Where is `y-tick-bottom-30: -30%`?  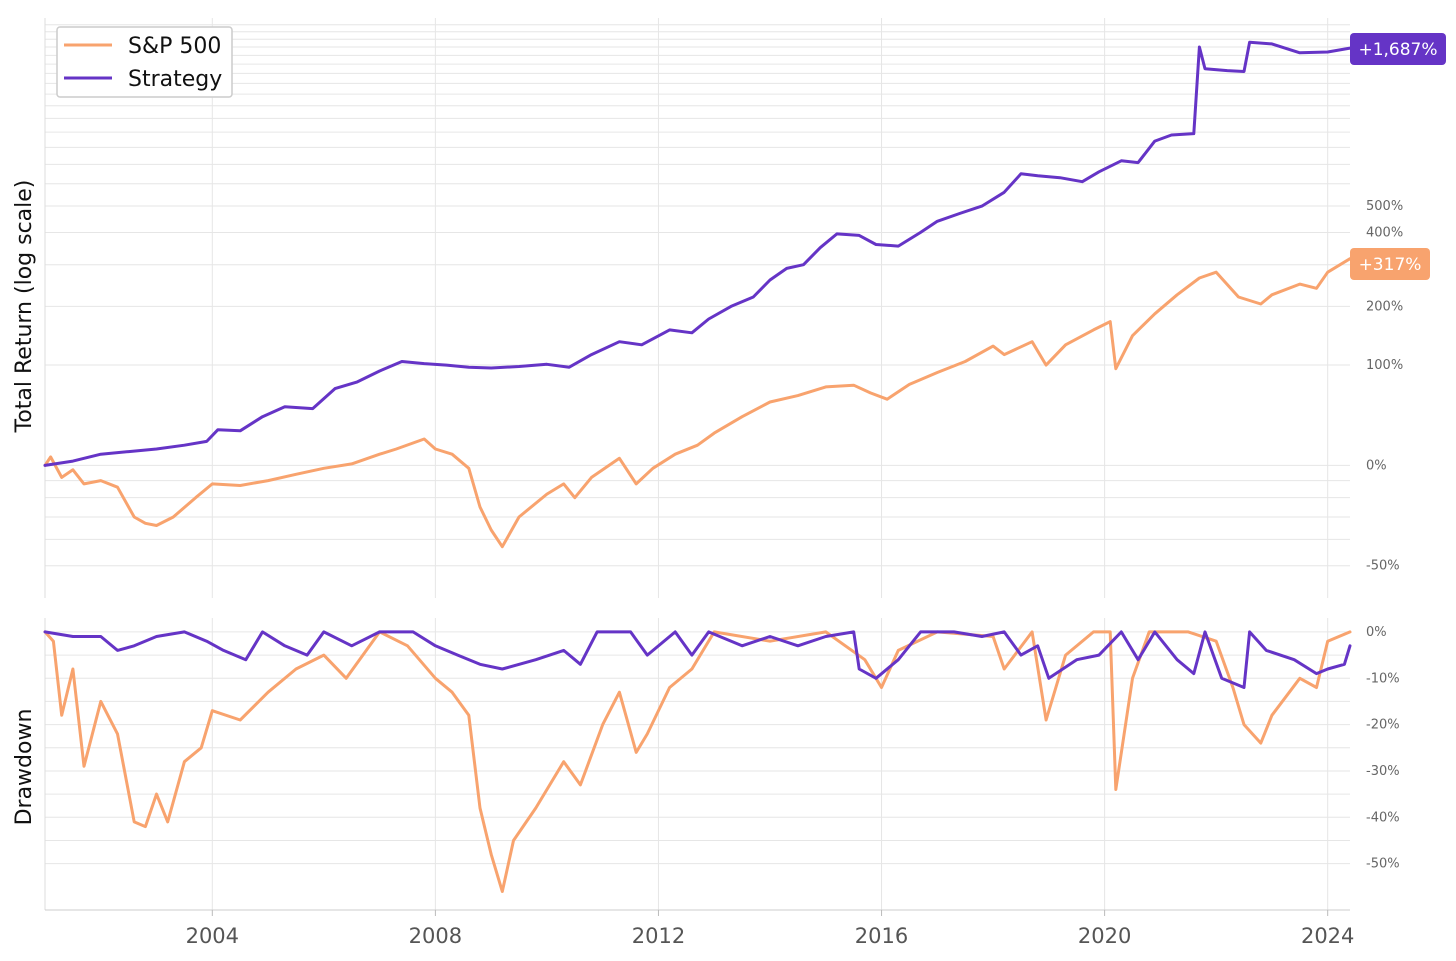
y-tick-bottom-30: -30% is located at coordinates (1383, 771).